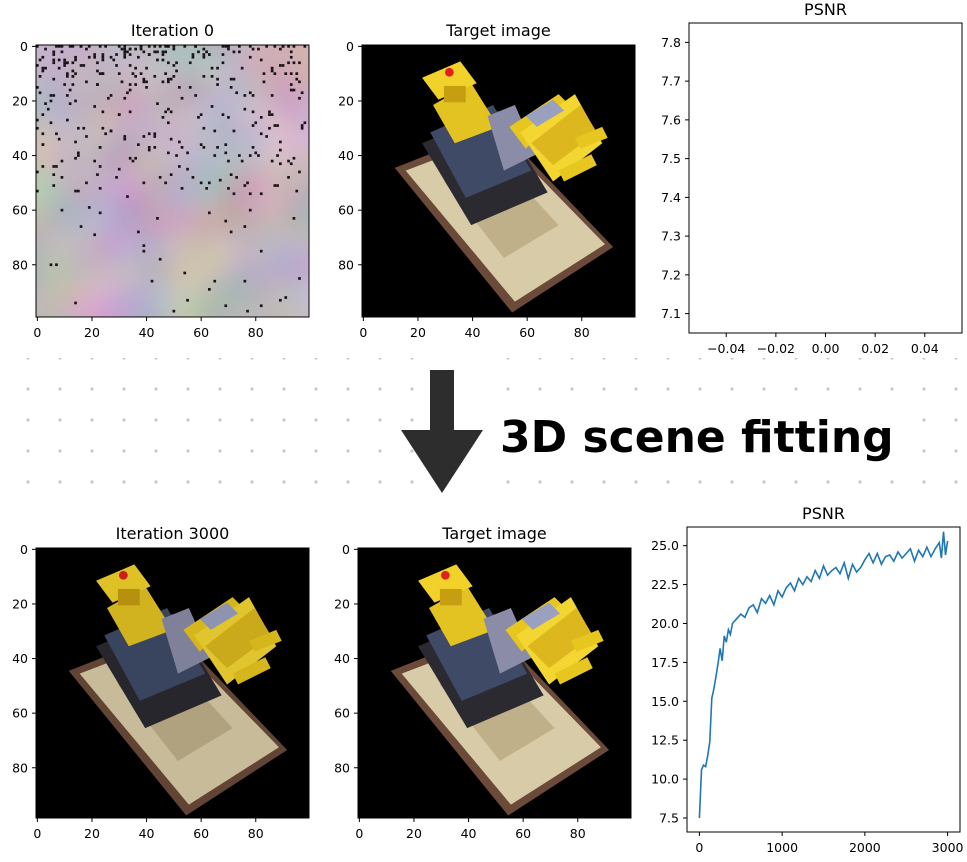 Image resolution: width=967 pixels, height=862 pixels. Describe the element at coordinates (726, 348) in the screenshot. I see `x-tick-label: −0.04` at that location.